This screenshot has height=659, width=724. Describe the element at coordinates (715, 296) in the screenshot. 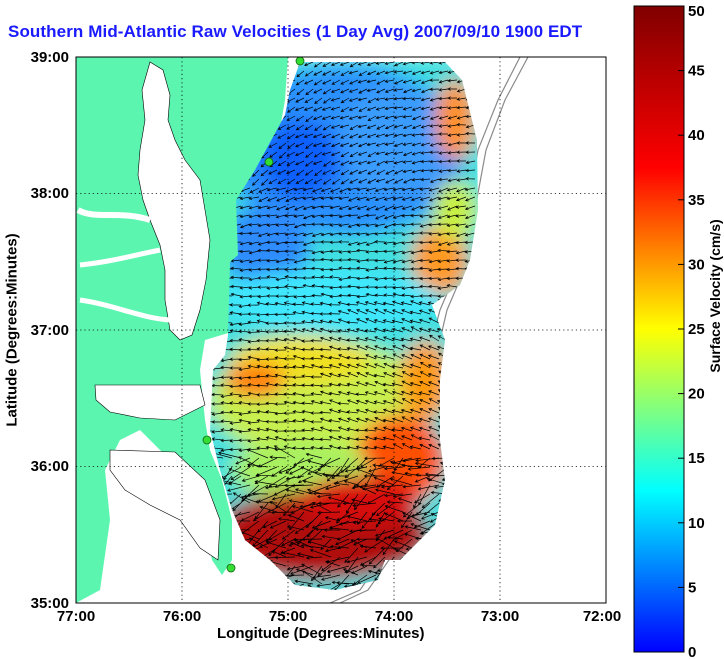

I see `colorbar-label: Surface Velocity (cm/s)` at that location.